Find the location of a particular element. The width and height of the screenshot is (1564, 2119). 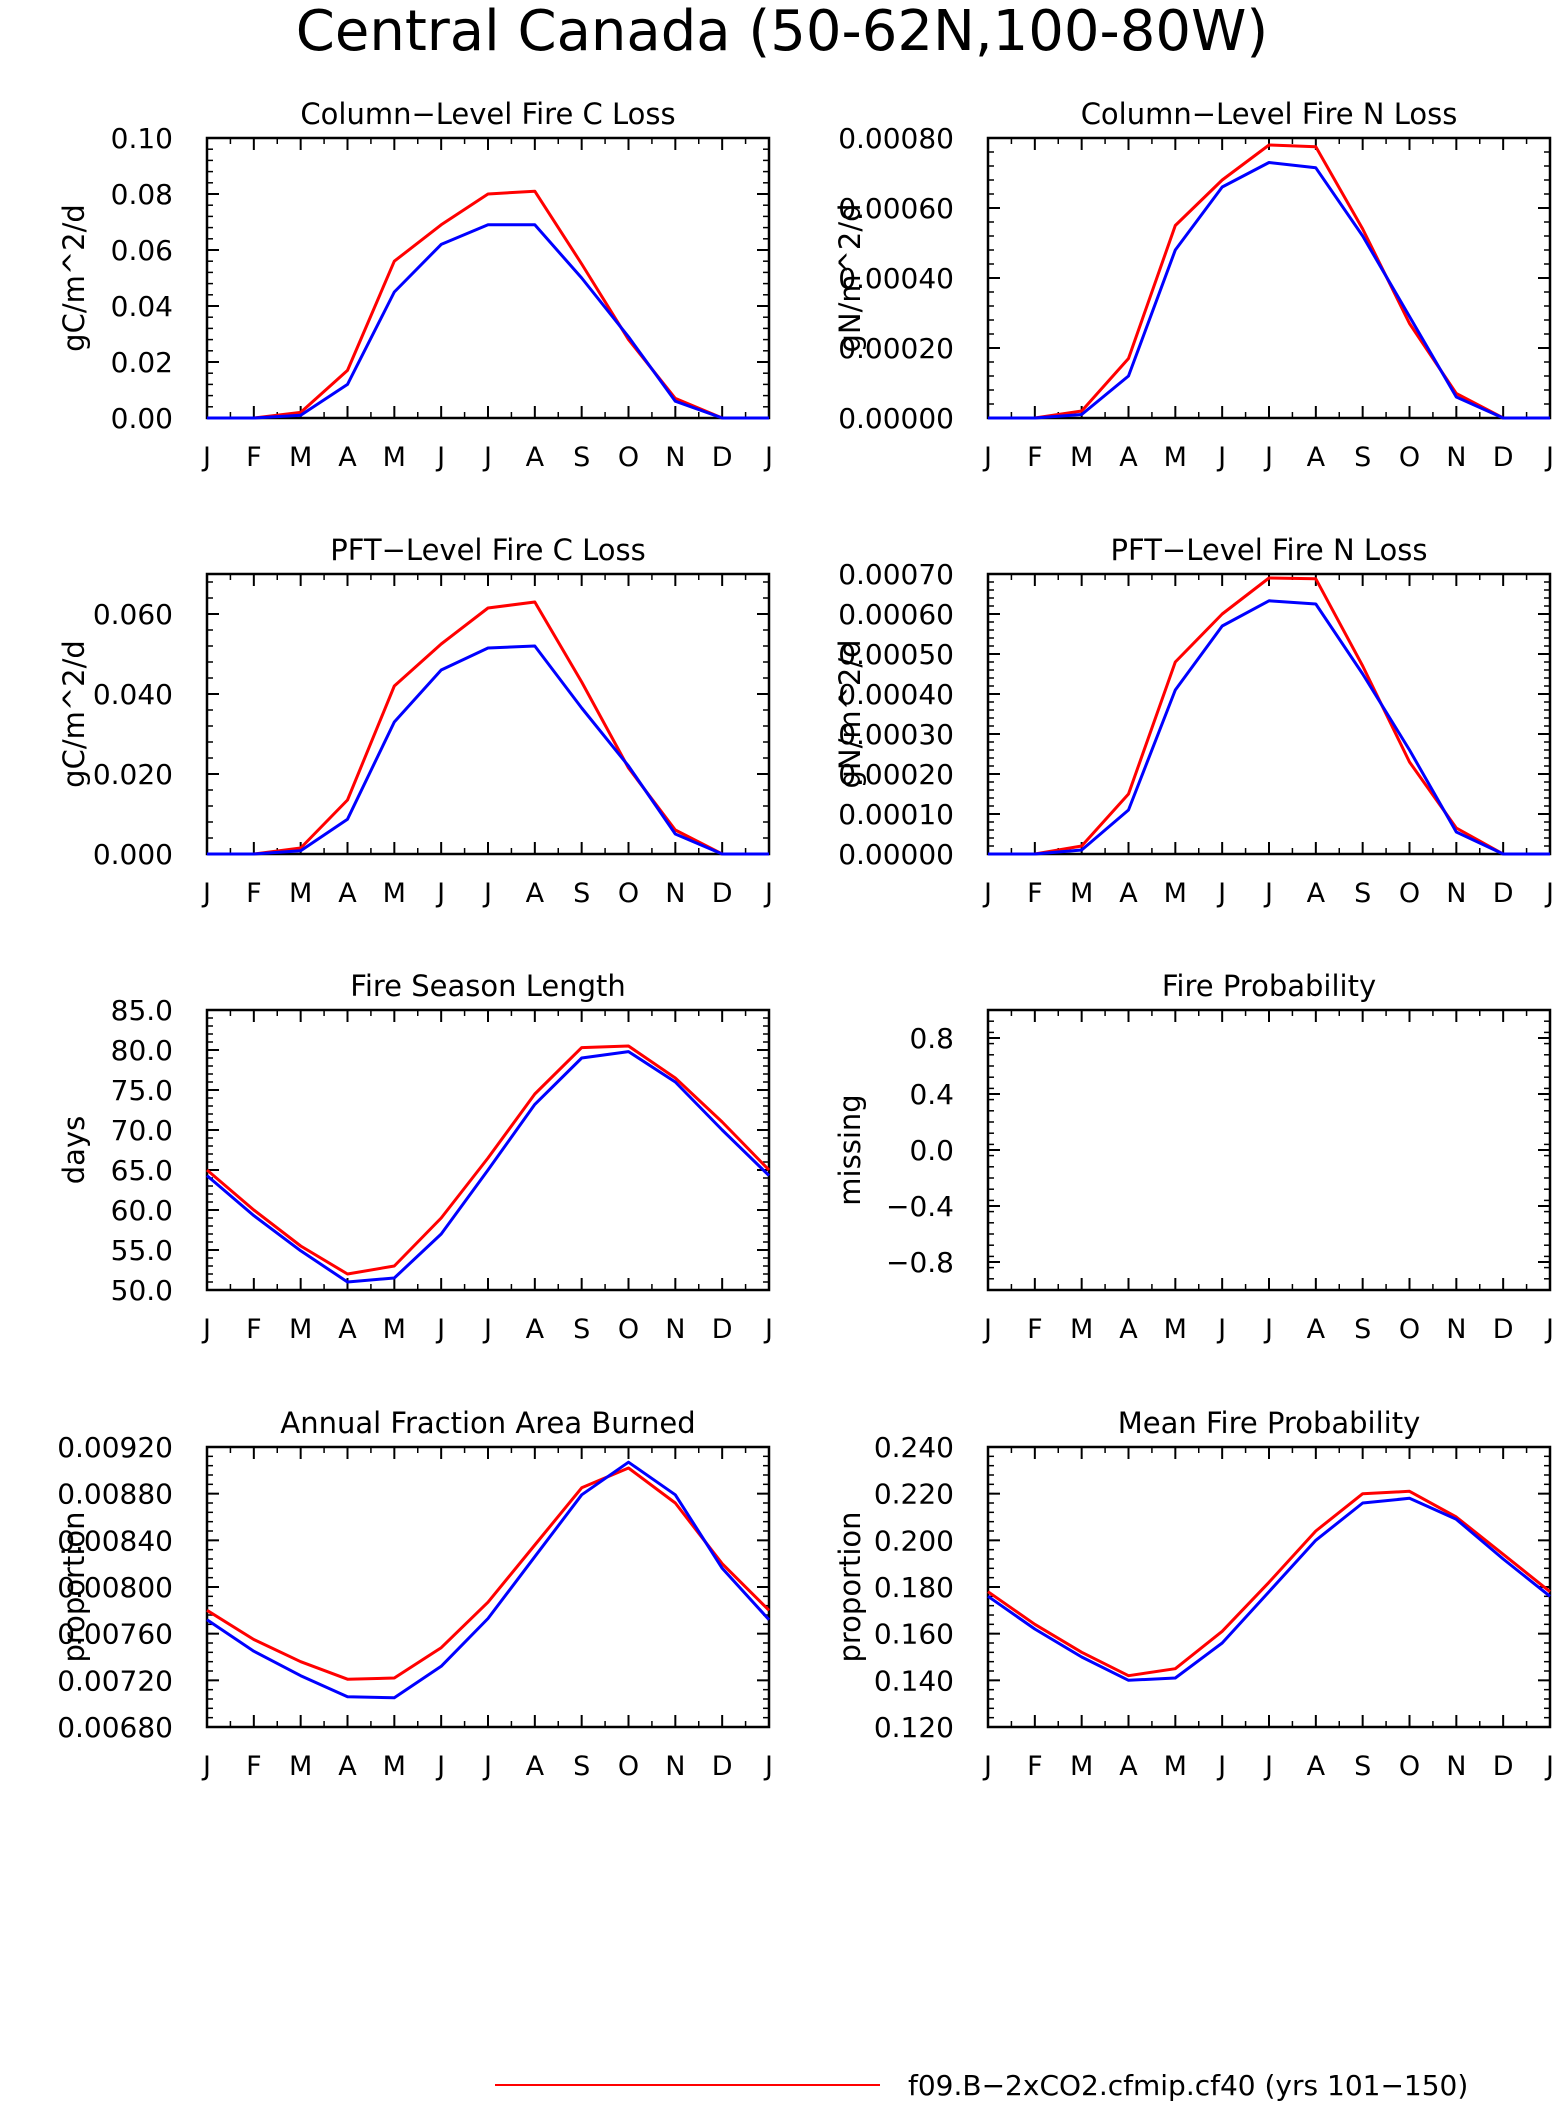

y-tick-label: 0.00010 is located at coordinates (896, 814).